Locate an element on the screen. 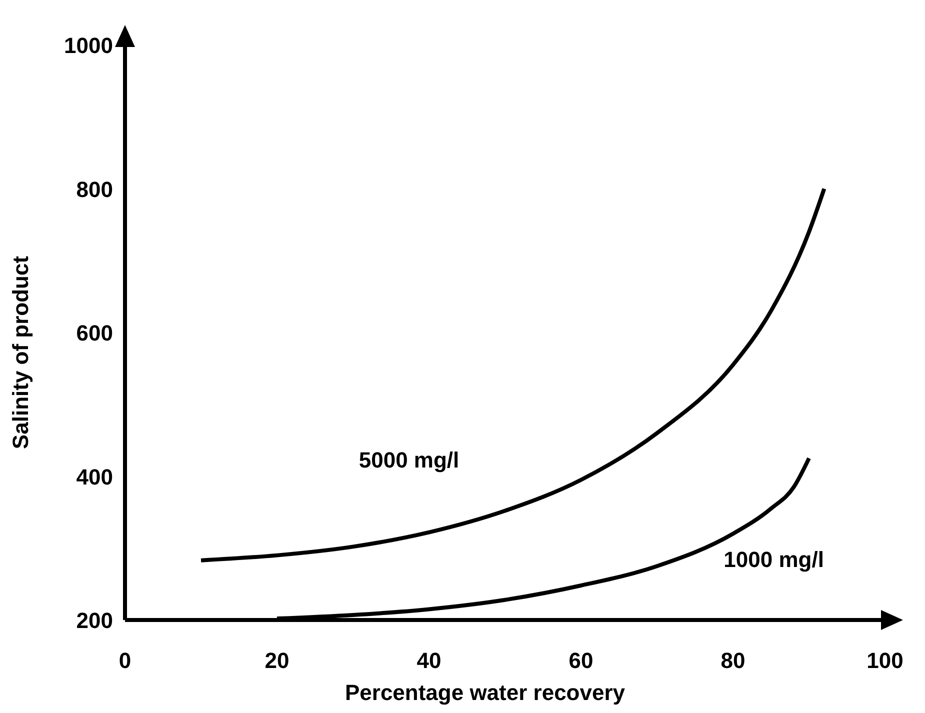 This screenshot has width=925, height=713. y-tick-label: 200 is located at coordinates (94, 620).